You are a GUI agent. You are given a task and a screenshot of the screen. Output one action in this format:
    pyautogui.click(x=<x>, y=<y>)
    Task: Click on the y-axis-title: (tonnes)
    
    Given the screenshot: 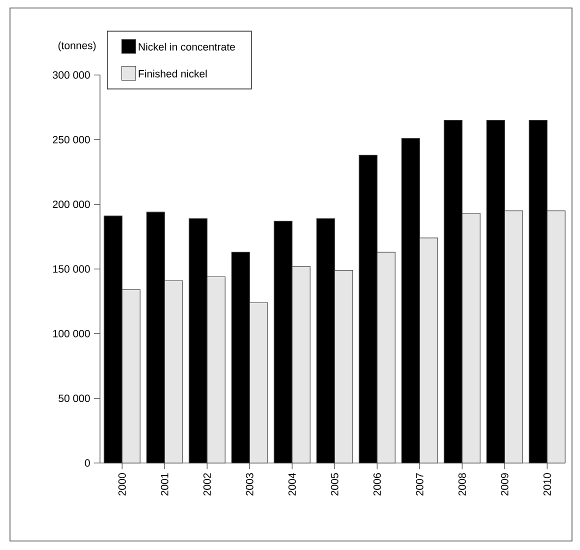 What is the action you would take?
    pyautogui.click(x=77, y=47)
    